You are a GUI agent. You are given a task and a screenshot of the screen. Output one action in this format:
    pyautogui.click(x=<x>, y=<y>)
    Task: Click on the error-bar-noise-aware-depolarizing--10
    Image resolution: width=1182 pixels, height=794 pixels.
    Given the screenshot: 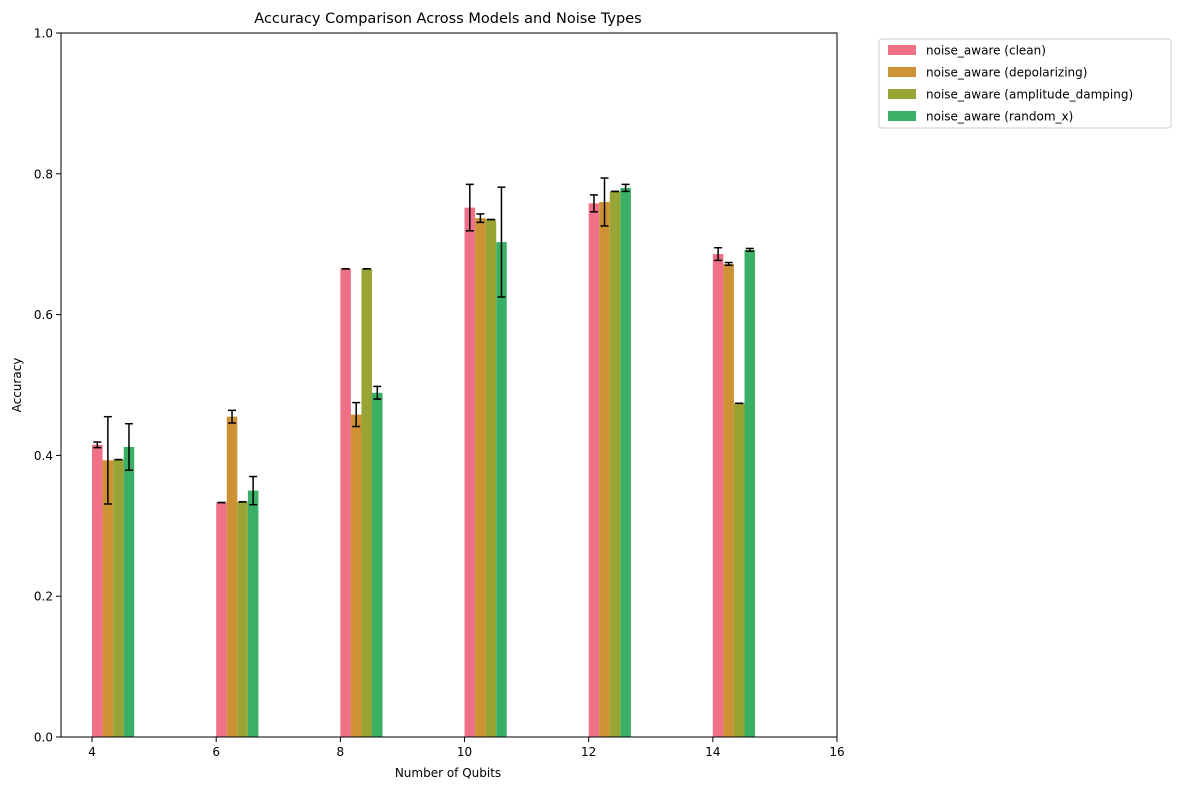 What is the action you would take?
    pyautogui.click(x=480, y=218)
    